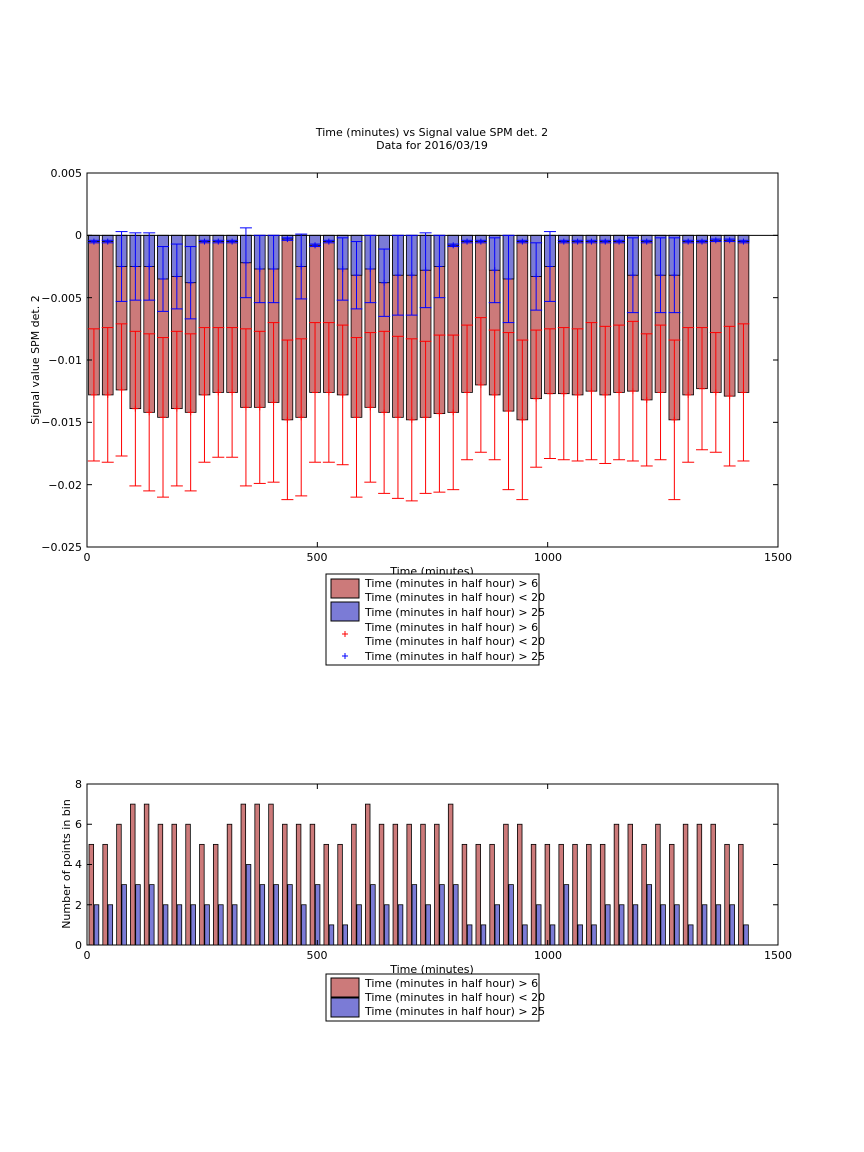  Describe the element at coordinates (65, 360) in the screenshot. I see `chart1-ytick-label: −0.01` at that location.